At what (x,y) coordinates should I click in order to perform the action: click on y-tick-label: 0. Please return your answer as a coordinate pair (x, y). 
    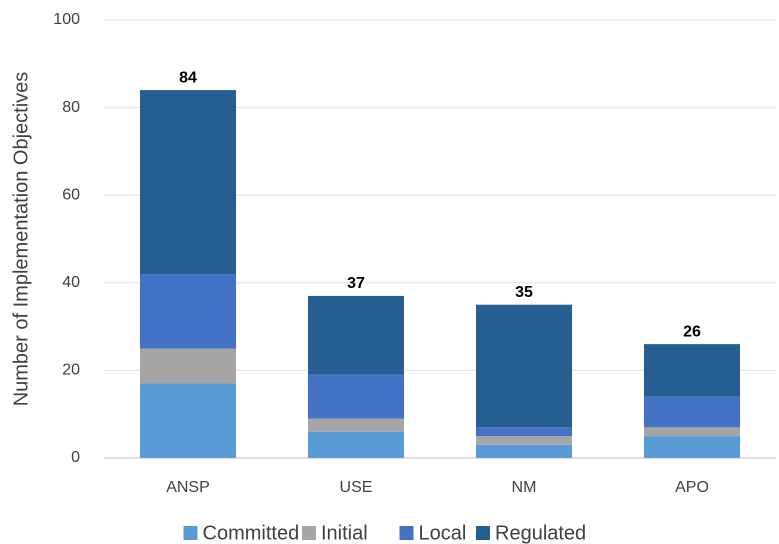
    Looking at the image, I should click on (75, 457).